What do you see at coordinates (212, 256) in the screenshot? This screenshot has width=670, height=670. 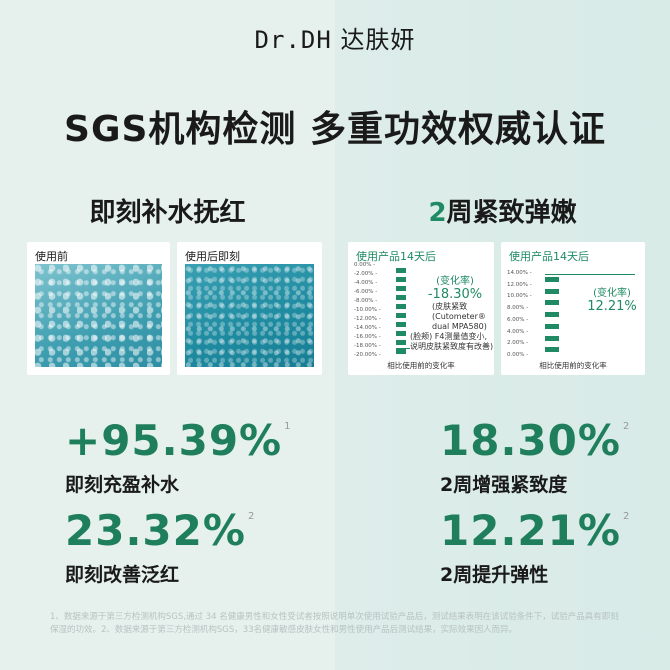 I see `after-label: 使用后即刻` at bounding box center [212, 256].